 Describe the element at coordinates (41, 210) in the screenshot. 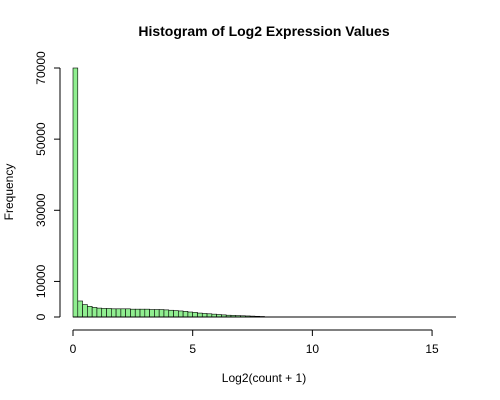

I see `y-tick-label: 30000` at that location.